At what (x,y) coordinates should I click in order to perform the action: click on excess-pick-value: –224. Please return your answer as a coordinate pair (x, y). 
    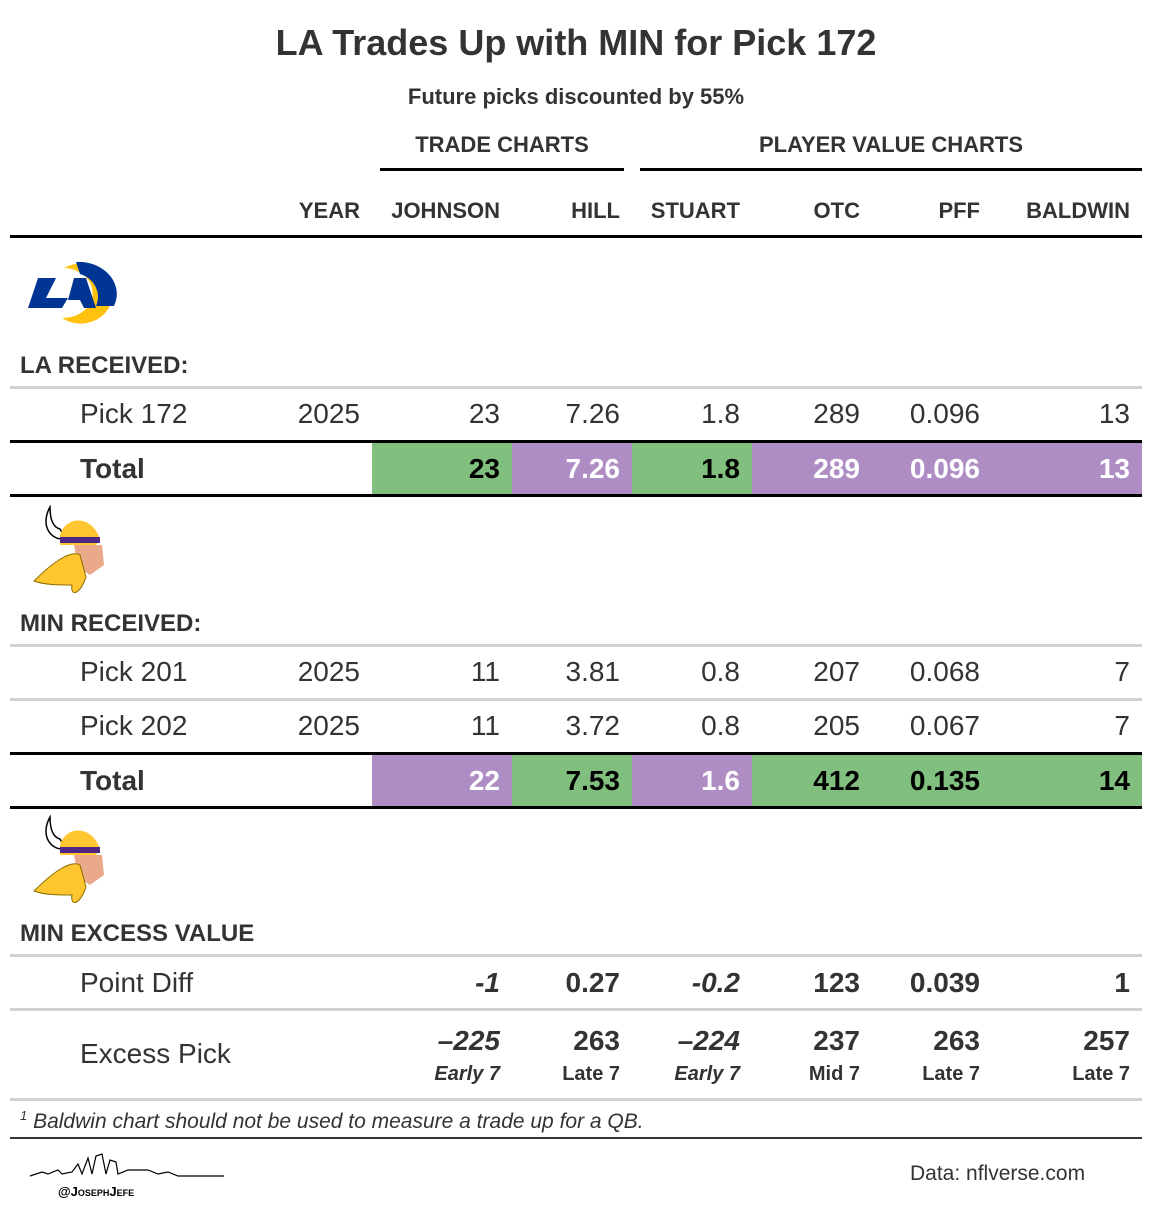
    Looking at the image, I should click on (708, 1040).